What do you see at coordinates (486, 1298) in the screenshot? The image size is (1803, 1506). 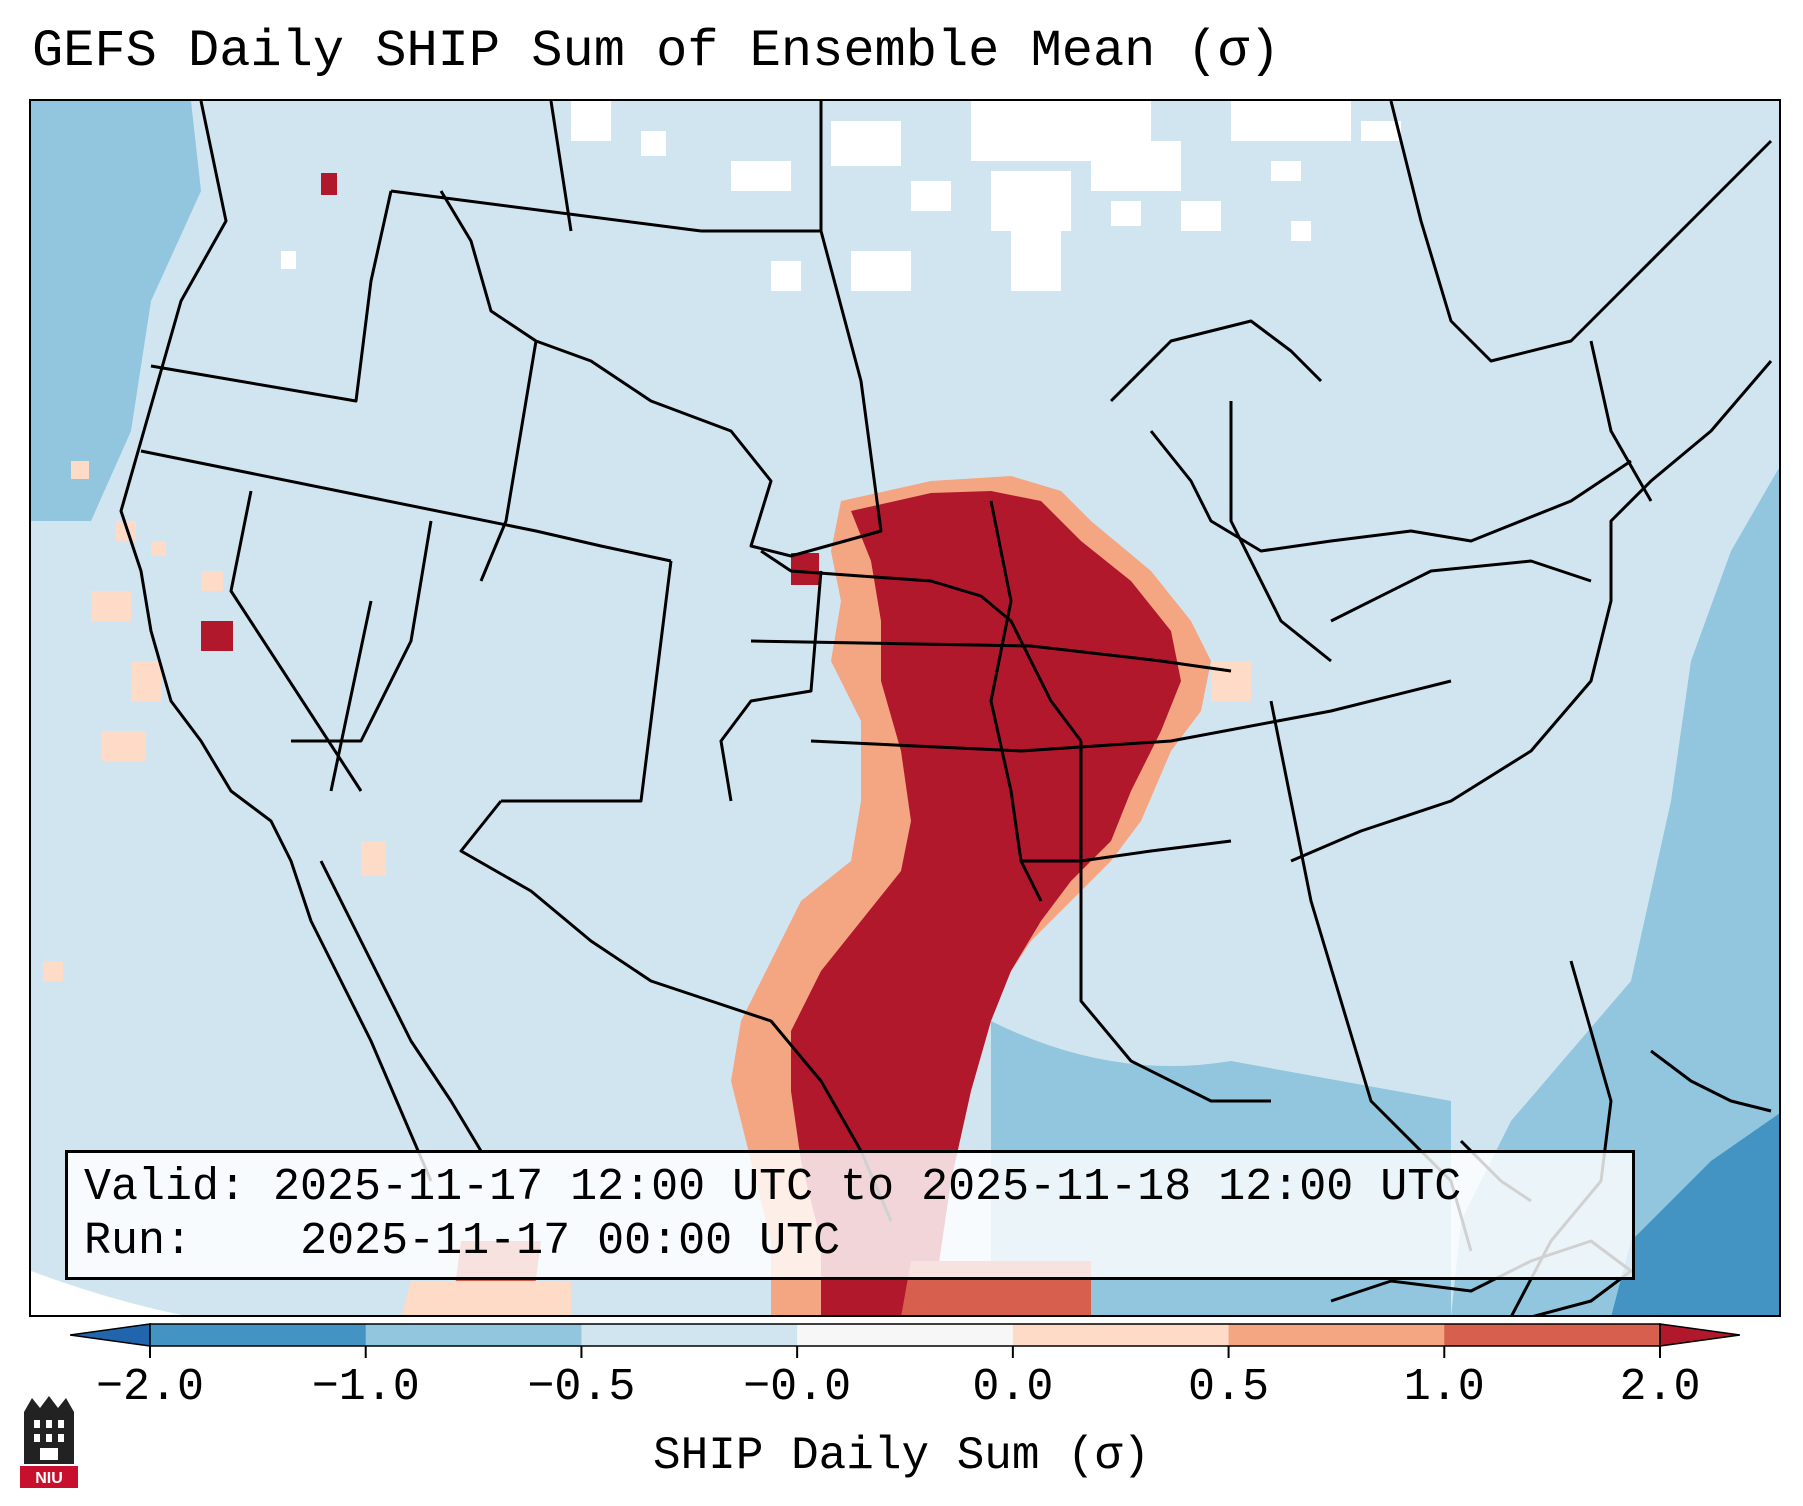 I see `anomaly-baja-streak-light` at bounding box center [486, 1298].